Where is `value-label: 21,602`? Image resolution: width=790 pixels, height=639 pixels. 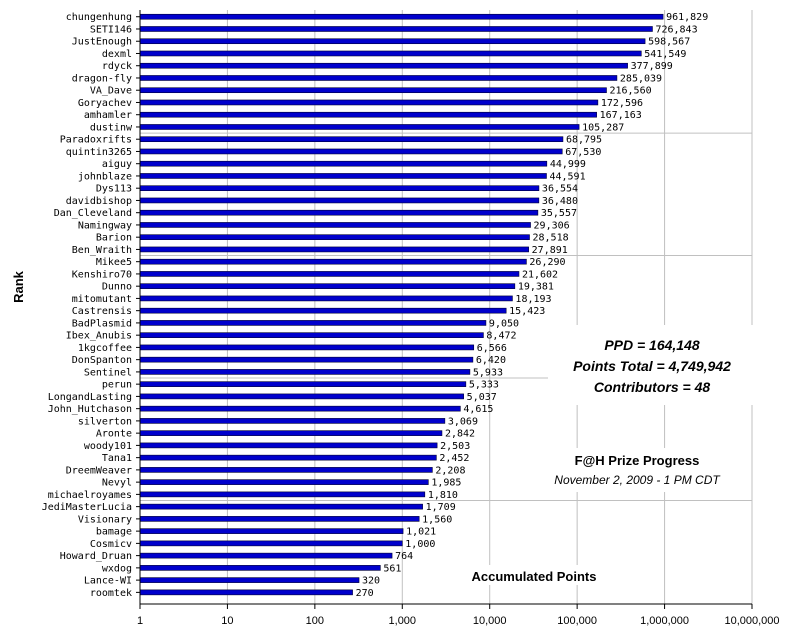 value-label: 21,602 is located at coordinates (540, 274).